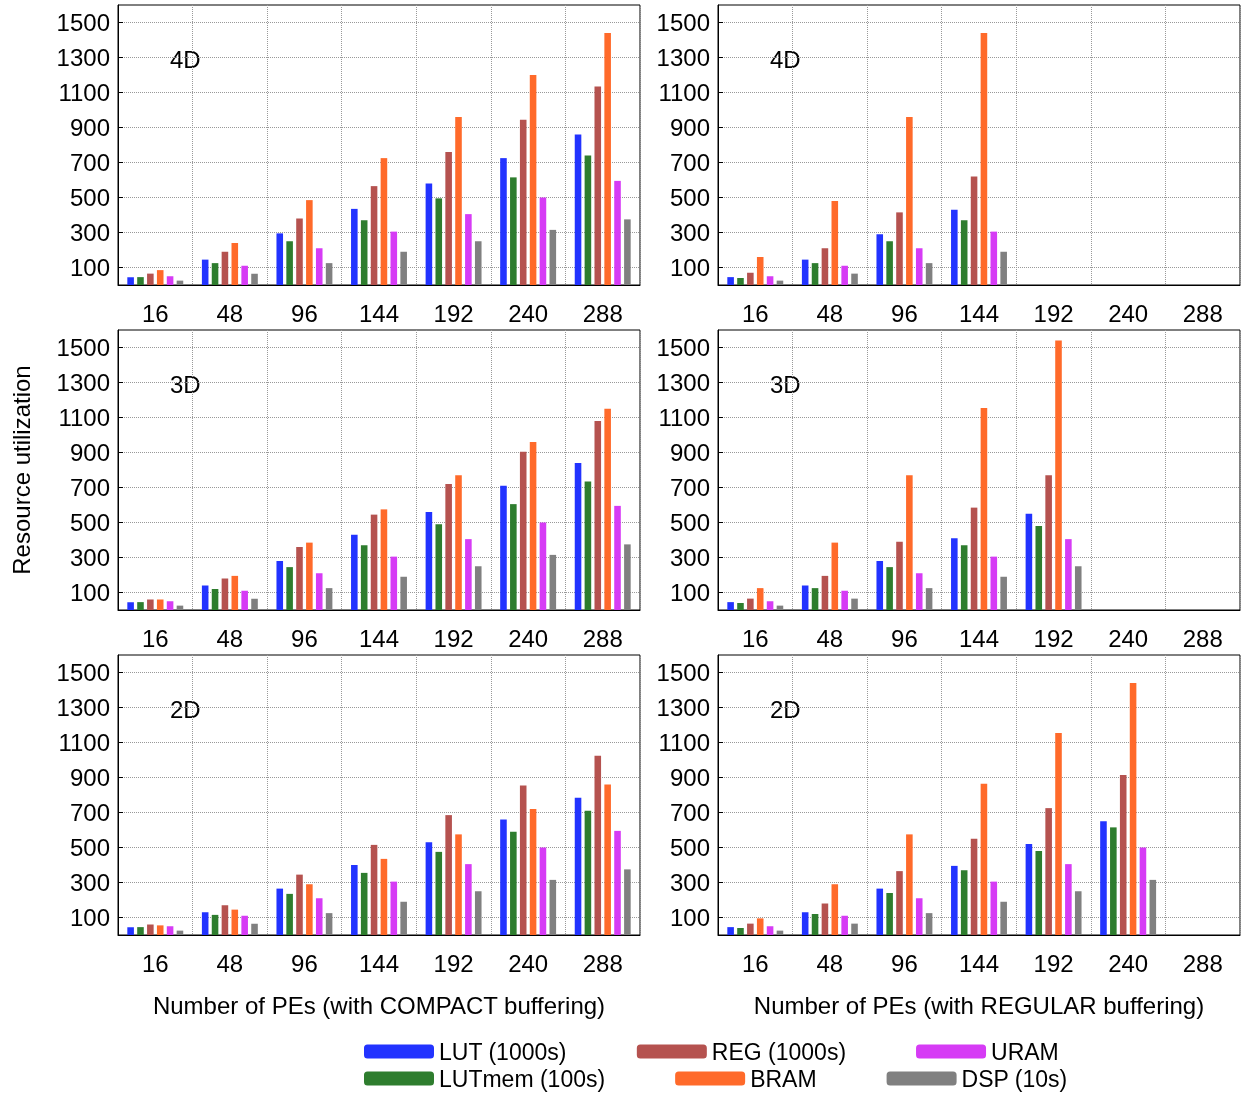 Image resolution: width=1245 pixels, height=1098 pixels. Describe the element at coordinates (155, 313) in the screenshot. I see `x-tick-label: 16` at that location.